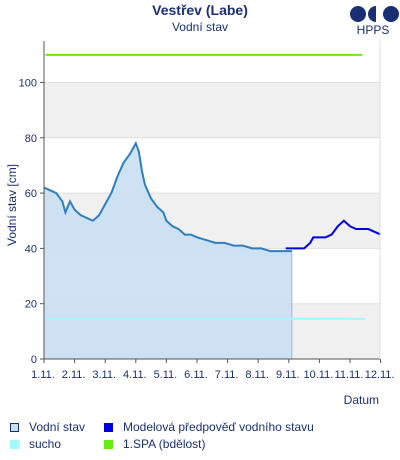  I want to click on y-tick-label: 20, so click(31, 305).